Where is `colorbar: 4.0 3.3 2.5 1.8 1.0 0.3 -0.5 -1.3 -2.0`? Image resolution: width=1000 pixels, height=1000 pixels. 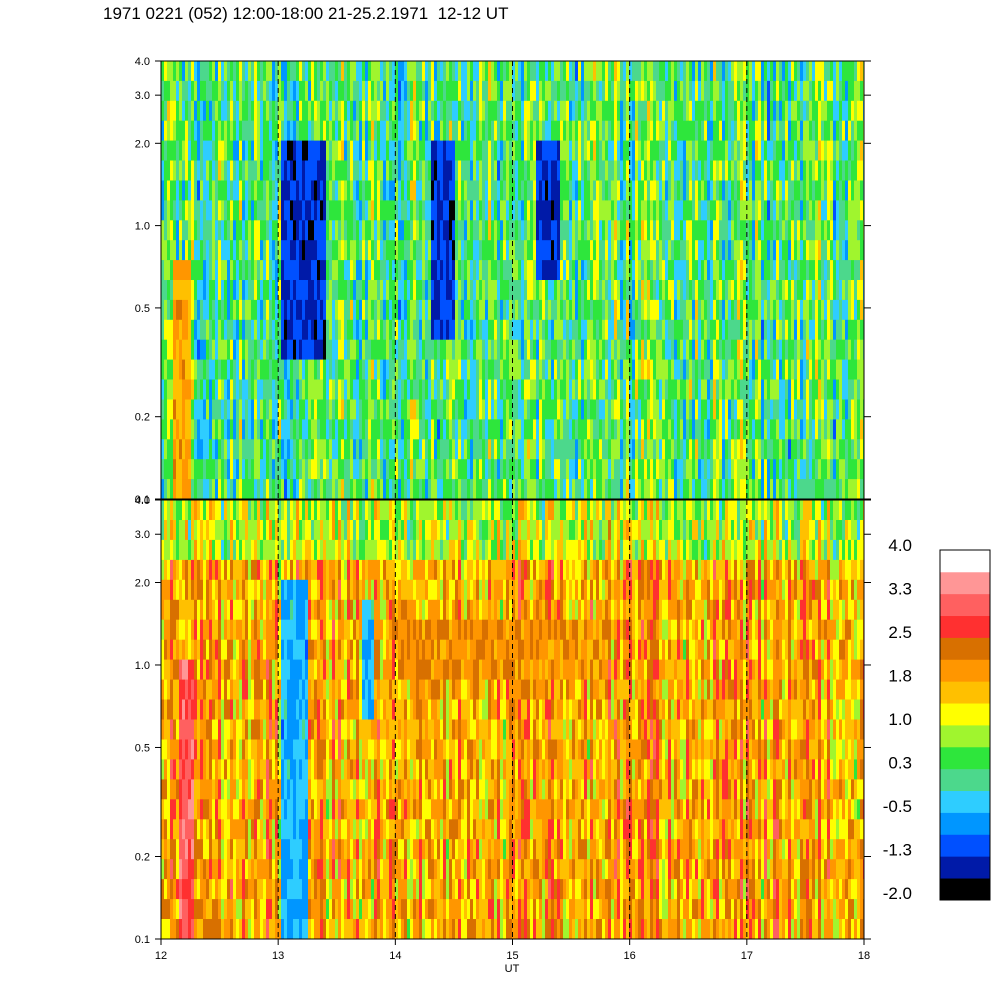 colorbar: 4.0 3.3 2.5 1.8 1.0 0.3 -0.5 -1.3 -2.0 is located at coordinates (937, 719).